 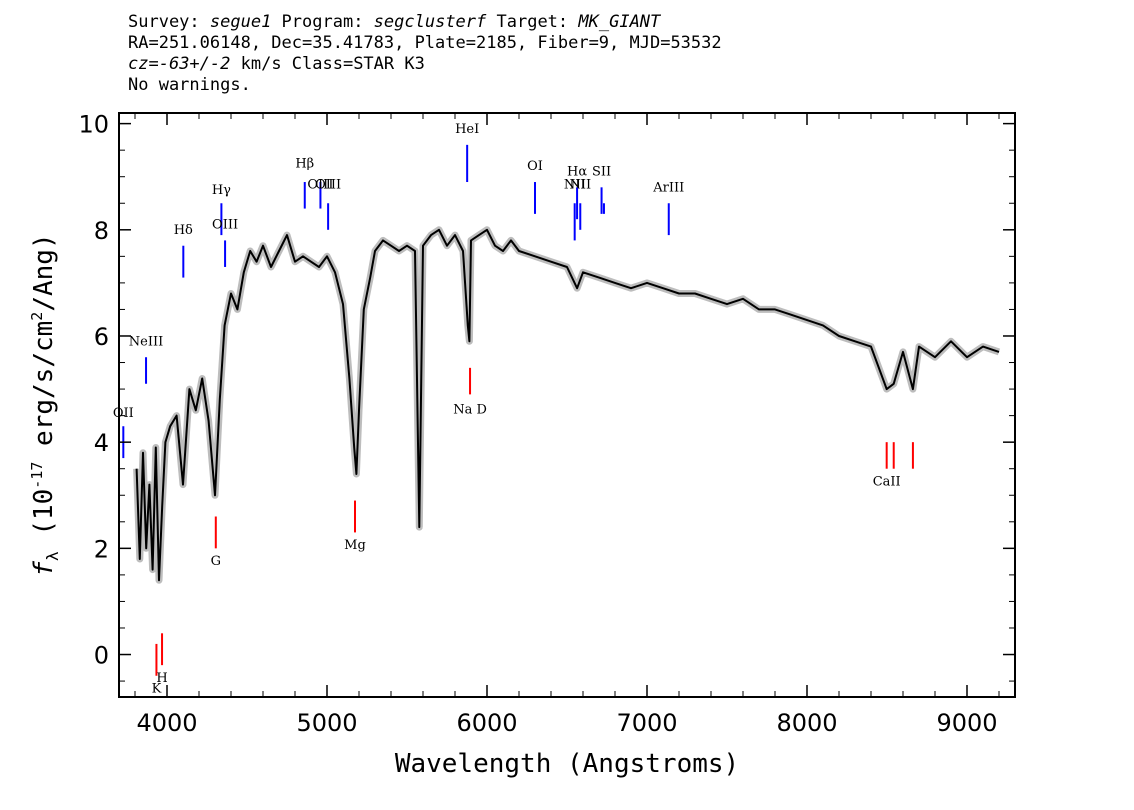 I want to click on y-tick-label: 0, so click(x=101, y=656).